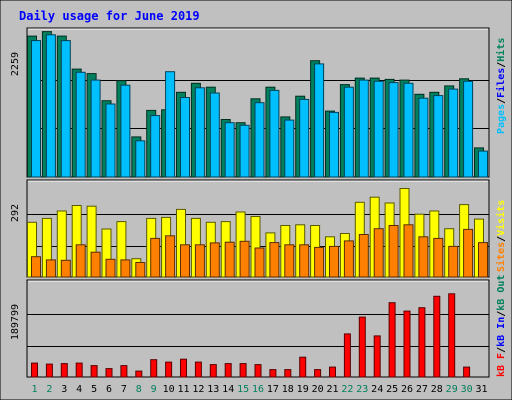 Image resolution: width=512 pixels, height=405 pixels. I want to click on chart-title: Daily usage for June 2019, so click(109, 16).